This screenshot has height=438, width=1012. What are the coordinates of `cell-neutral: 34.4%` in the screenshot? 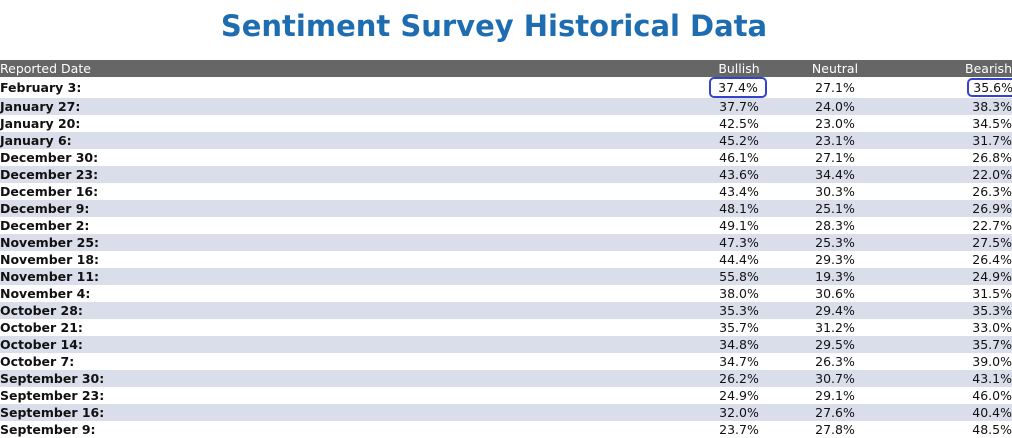 It's located at (808, 174).